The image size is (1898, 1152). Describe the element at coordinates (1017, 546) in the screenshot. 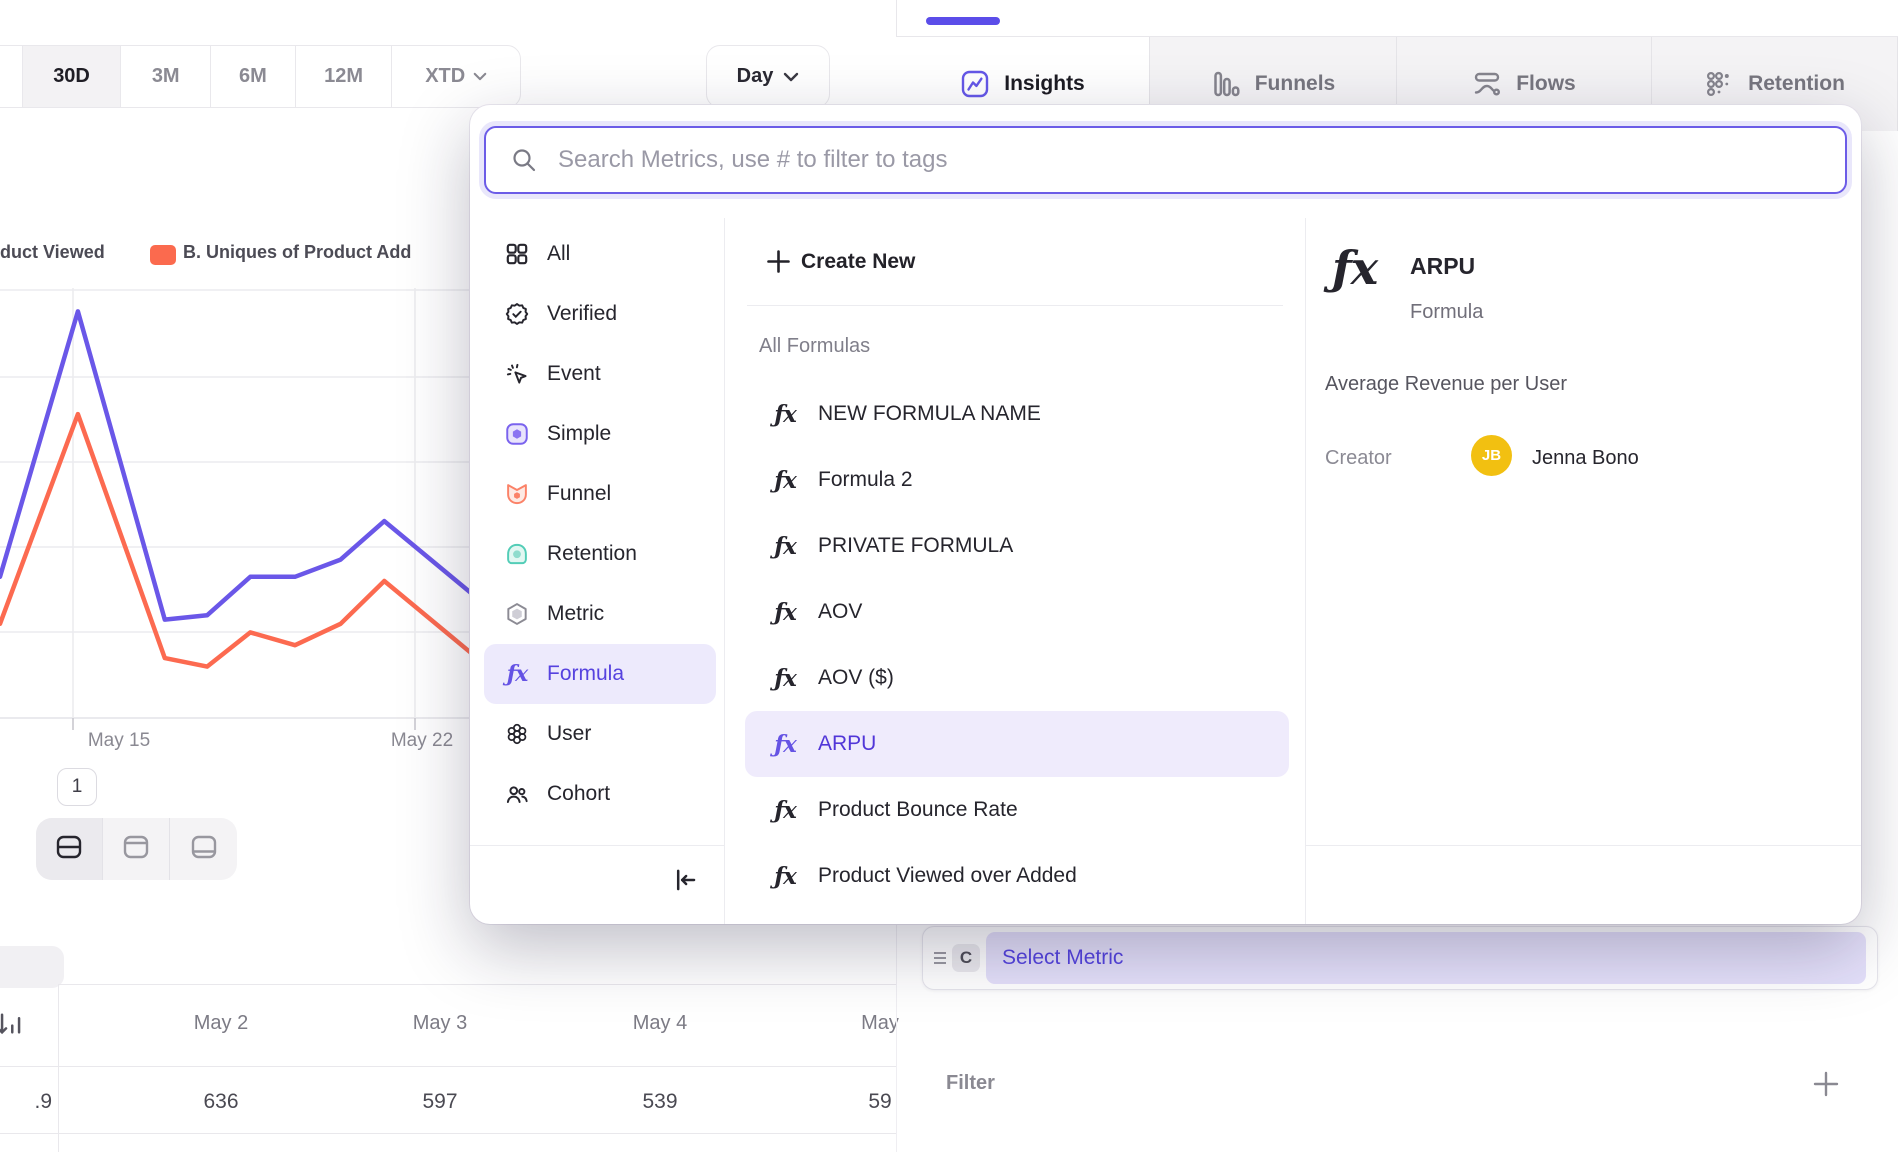

I see `formula-item-private-formula: ƒx PRIVATE FORMULA` at that location.